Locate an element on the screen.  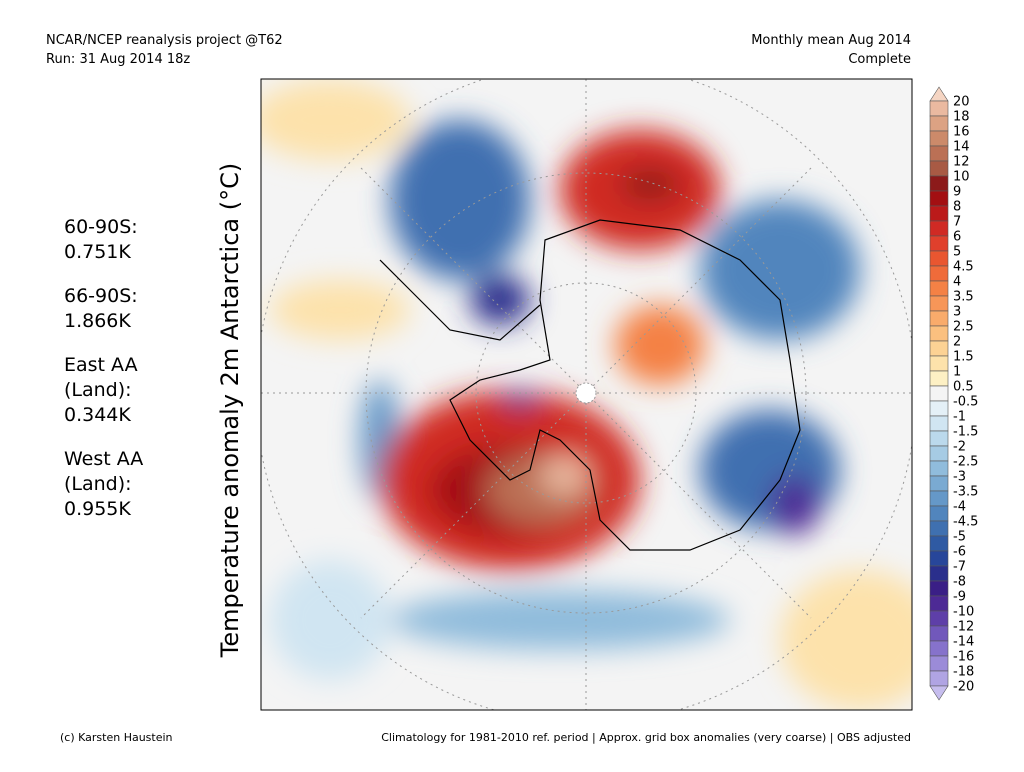
header-right: Monthly mean Aug 2014 is located at coordinates (831, 40).